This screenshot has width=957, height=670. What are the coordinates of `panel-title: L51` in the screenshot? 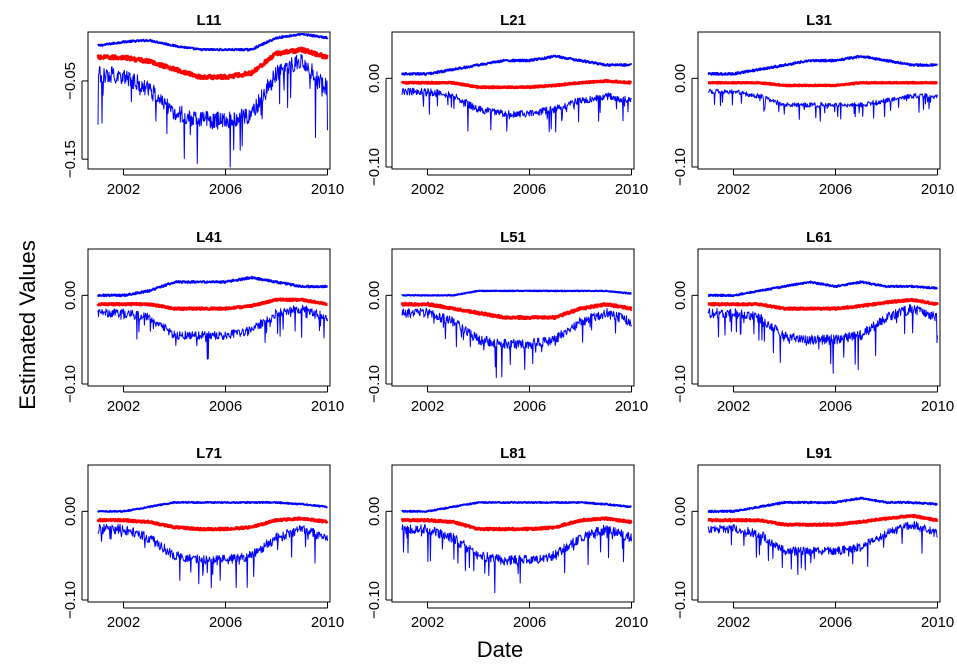 It's located at (513, 237).